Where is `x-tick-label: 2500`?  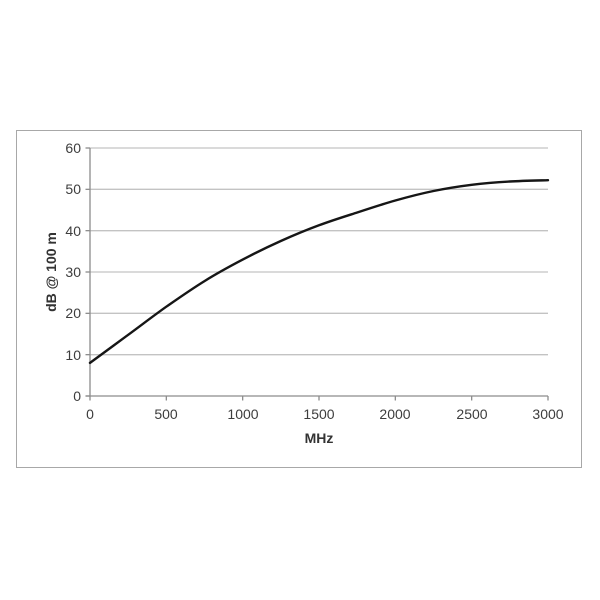 x-tick-label: 2500 is located at coordinates (472, 414).